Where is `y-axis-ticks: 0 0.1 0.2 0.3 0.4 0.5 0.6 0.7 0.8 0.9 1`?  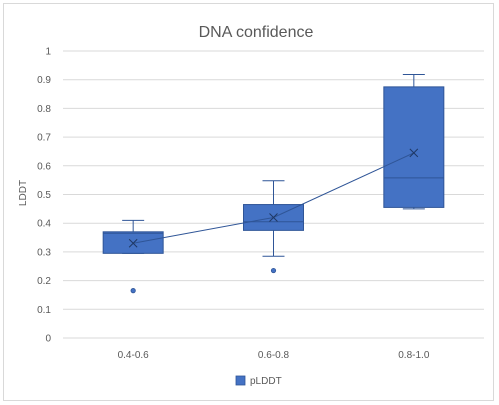
y-axis-ticks: 0 0.1 0.2 0.3 0.4 0.5 0.6 0.7 0.8 0.9 1 is located at coordinates (44, 196).